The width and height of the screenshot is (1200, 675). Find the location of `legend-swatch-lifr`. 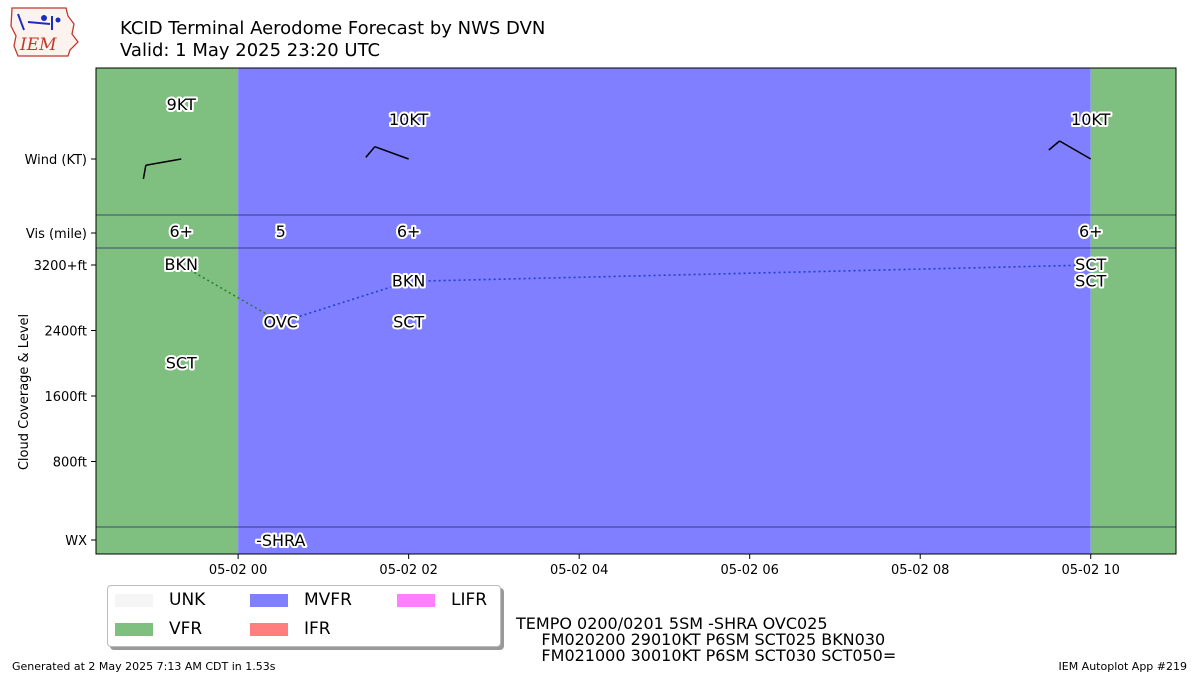

legend-swatch-lifr is located at coordinates (416, 600).